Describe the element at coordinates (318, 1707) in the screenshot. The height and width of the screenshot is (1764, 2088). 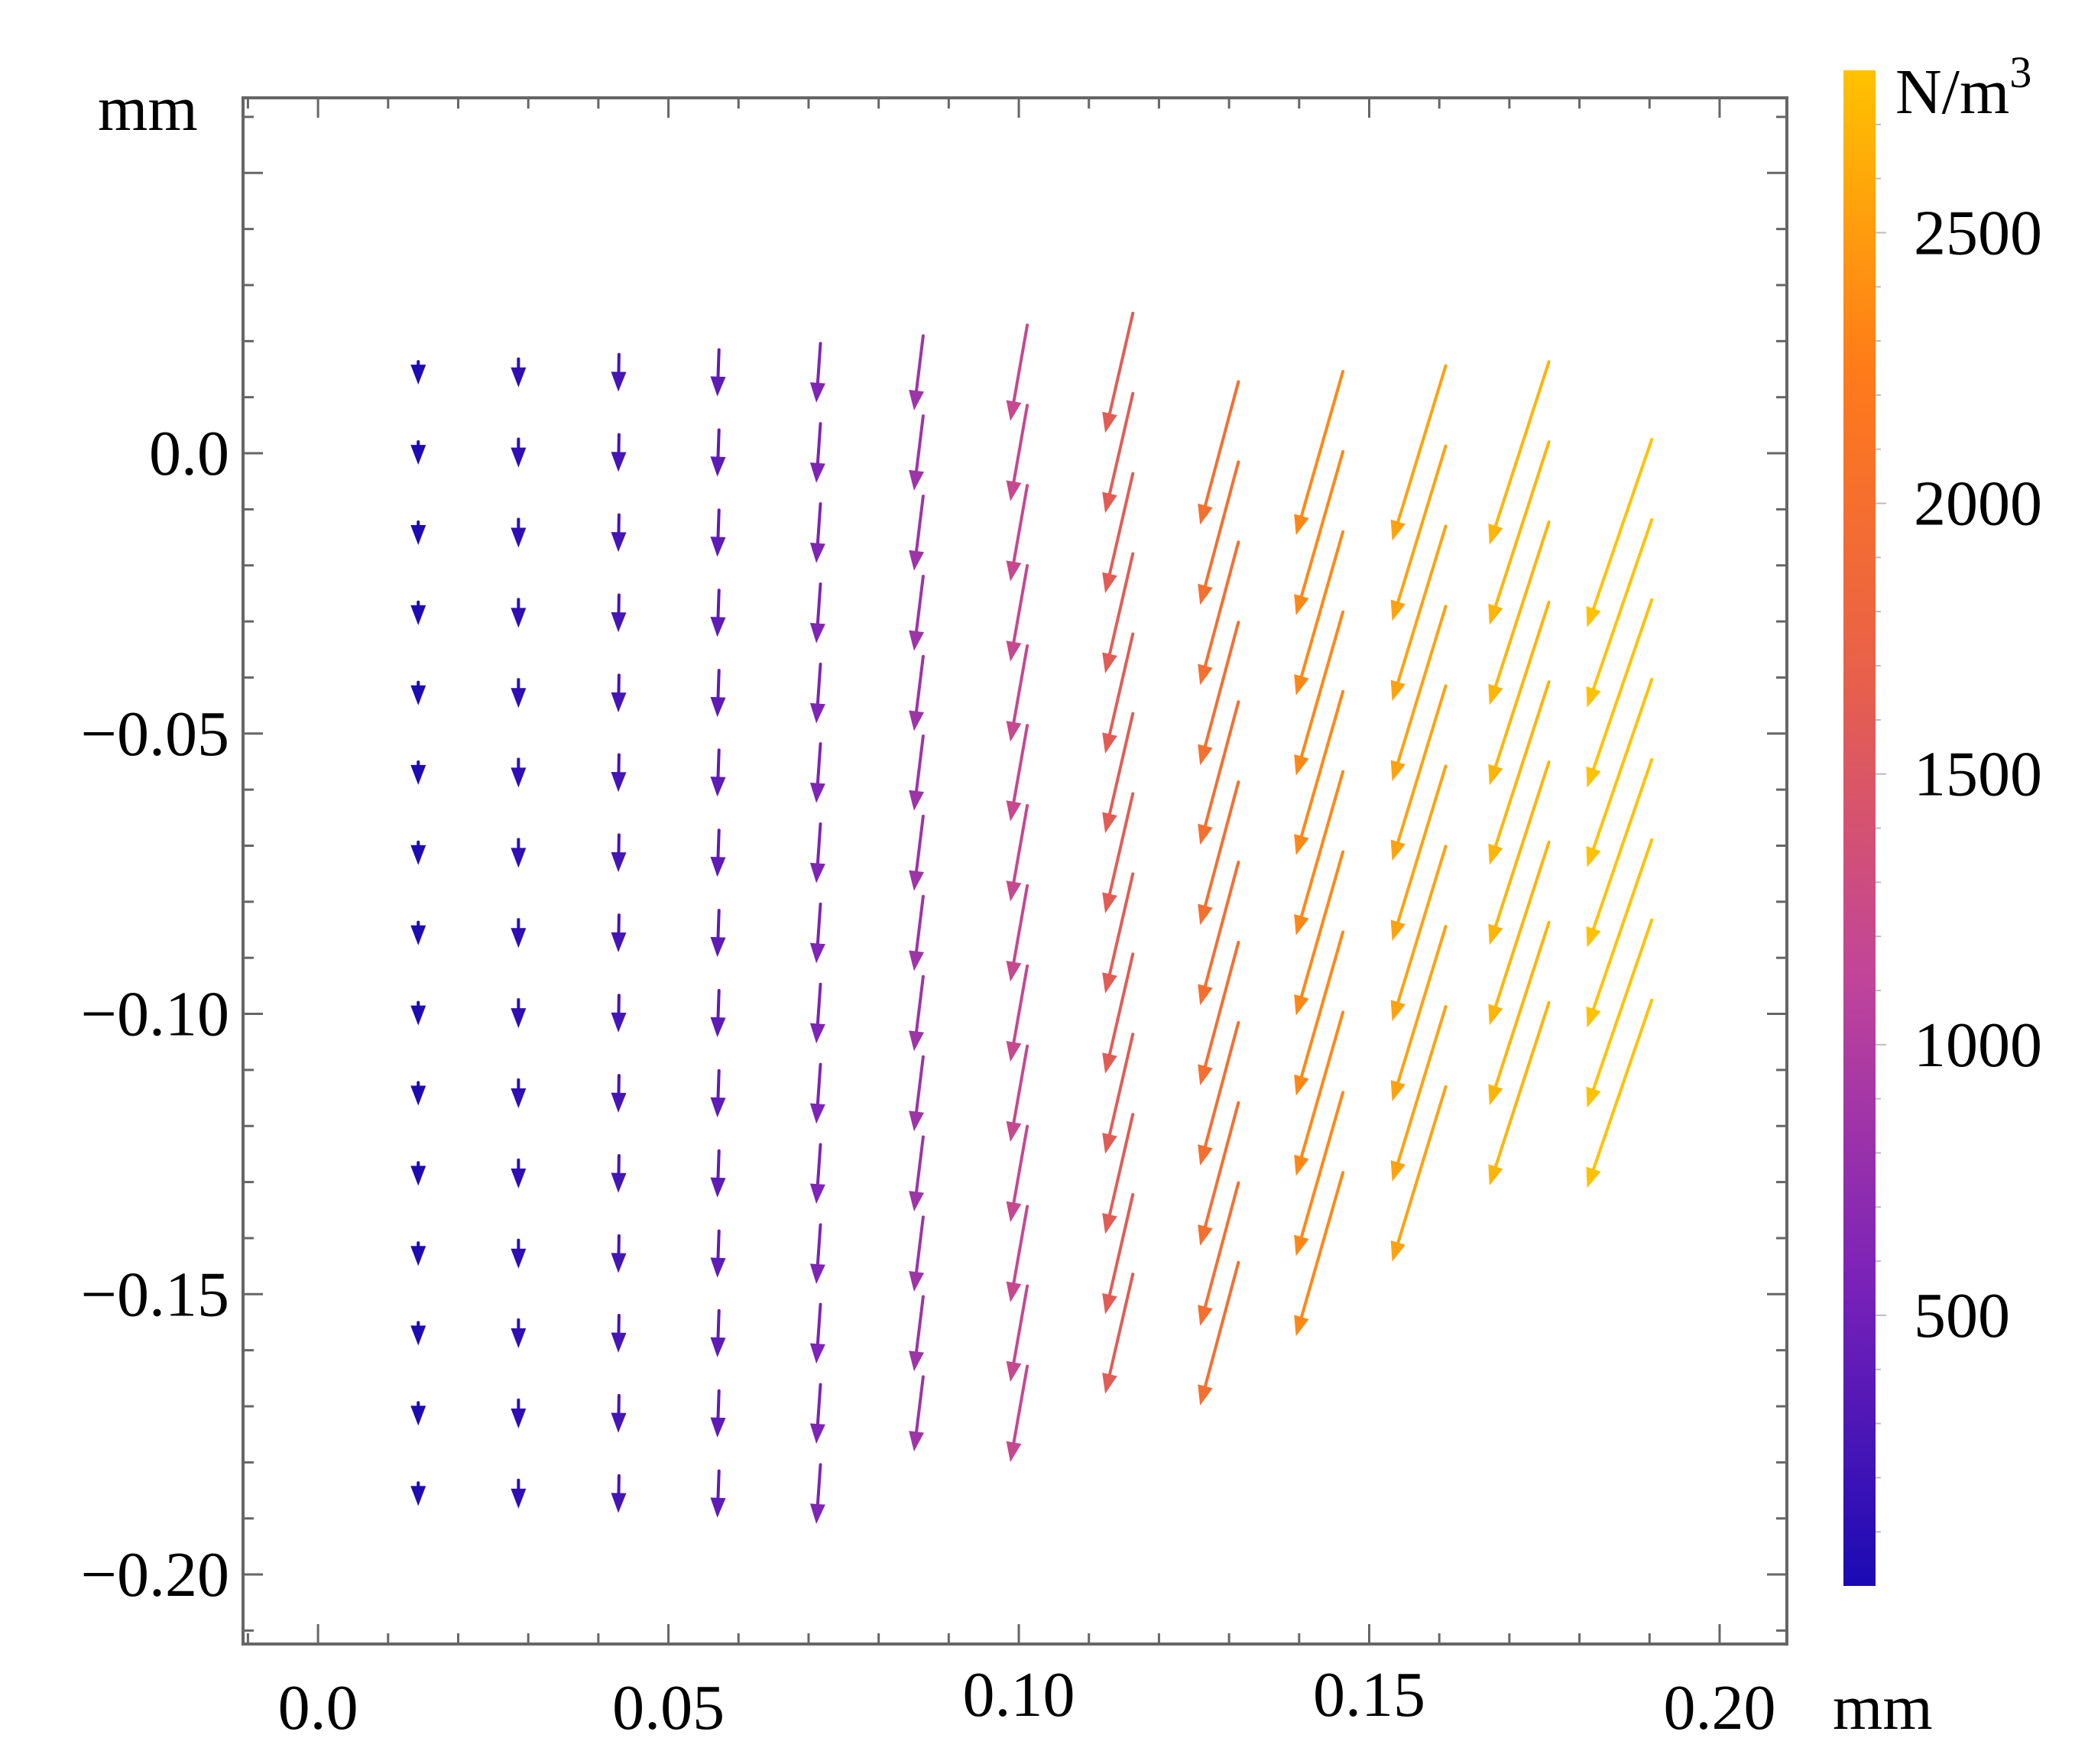
I see `x-tick-label: 0.0` at that location.